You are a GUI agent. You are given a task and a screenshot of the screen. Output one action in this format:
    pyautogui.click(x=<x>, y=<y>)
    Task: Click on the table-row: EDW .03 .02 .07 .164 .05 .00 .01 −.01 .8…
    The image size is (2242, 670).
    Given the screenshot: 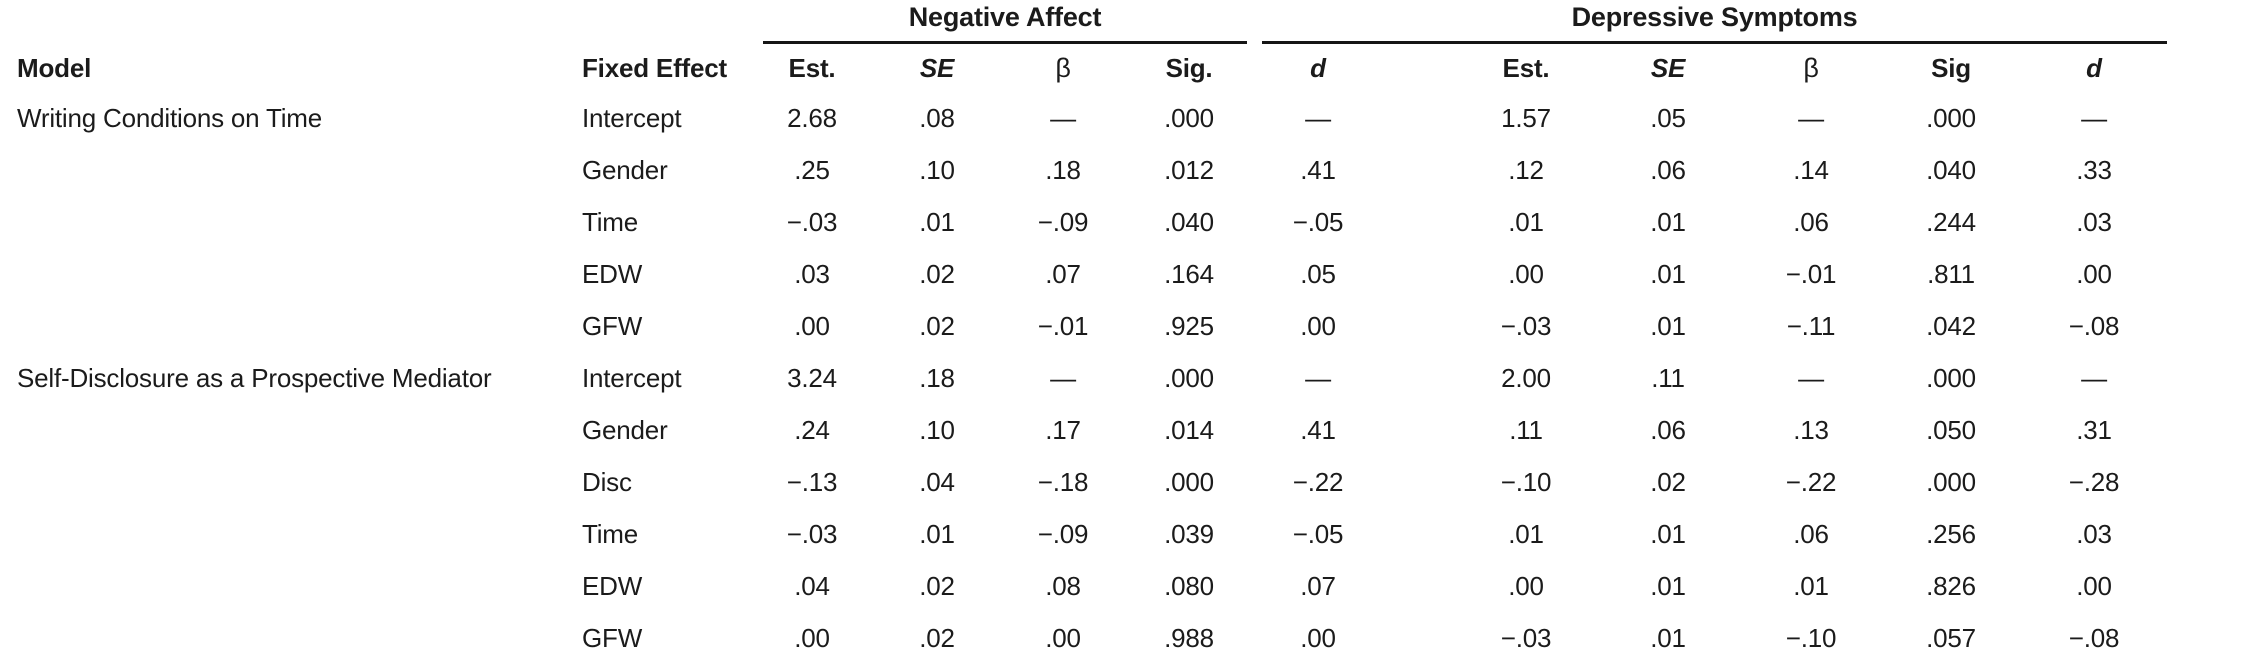 What is the action you would take?
    pyautogui.click(x=1121, y=274)
    